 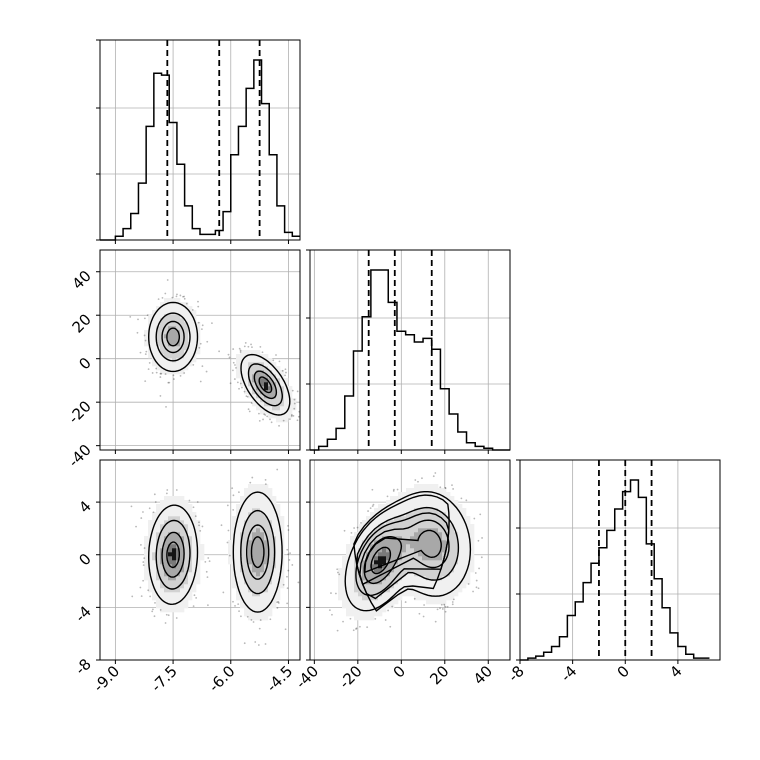 I want to click on histogram-line, so click(x=200, y=150).